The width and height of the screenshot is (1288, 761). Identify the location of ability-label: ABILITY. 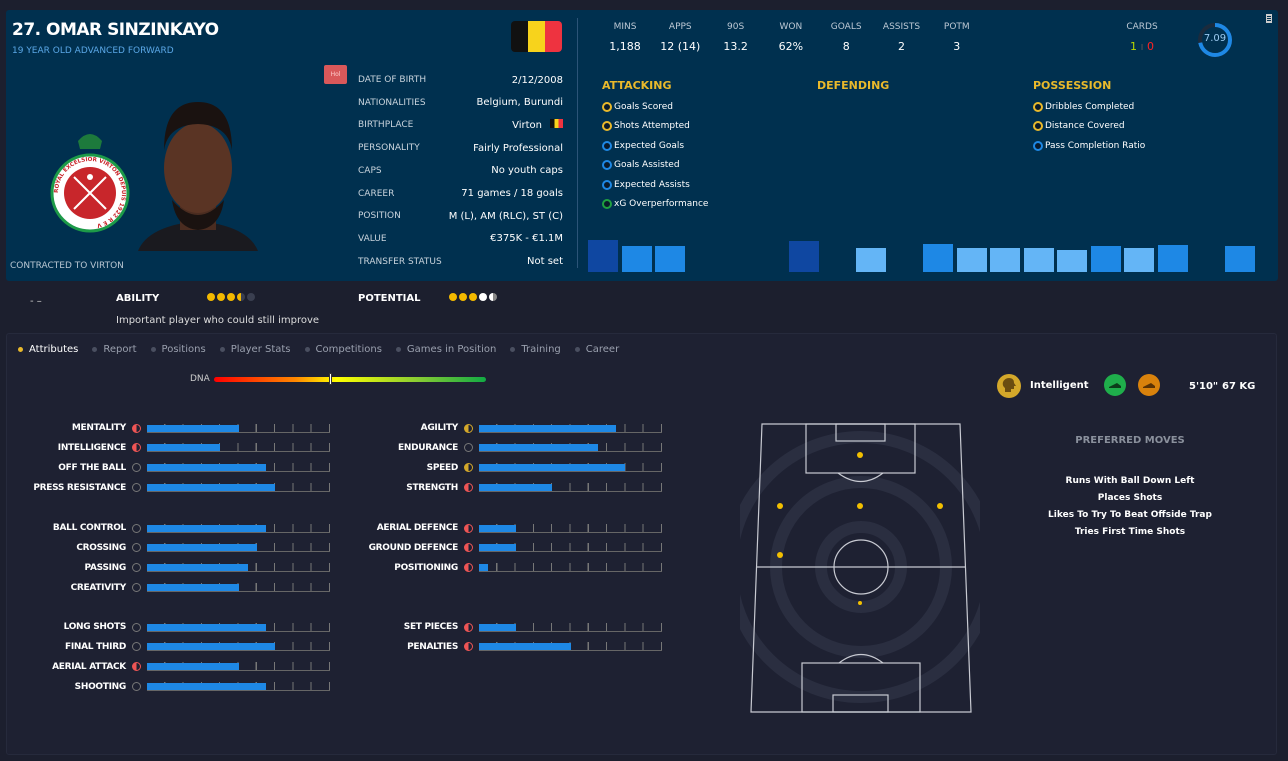
(138, 298).